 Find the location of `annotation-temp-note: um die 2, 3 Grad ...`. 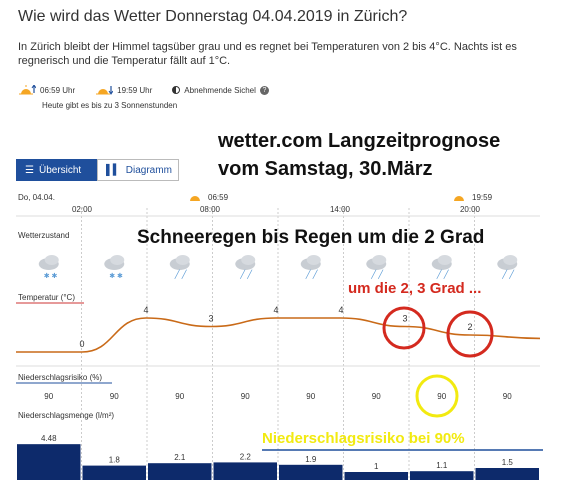

annotation-temp-note: um die 2, 3 Grad ... is located at coordinates (414, 288).